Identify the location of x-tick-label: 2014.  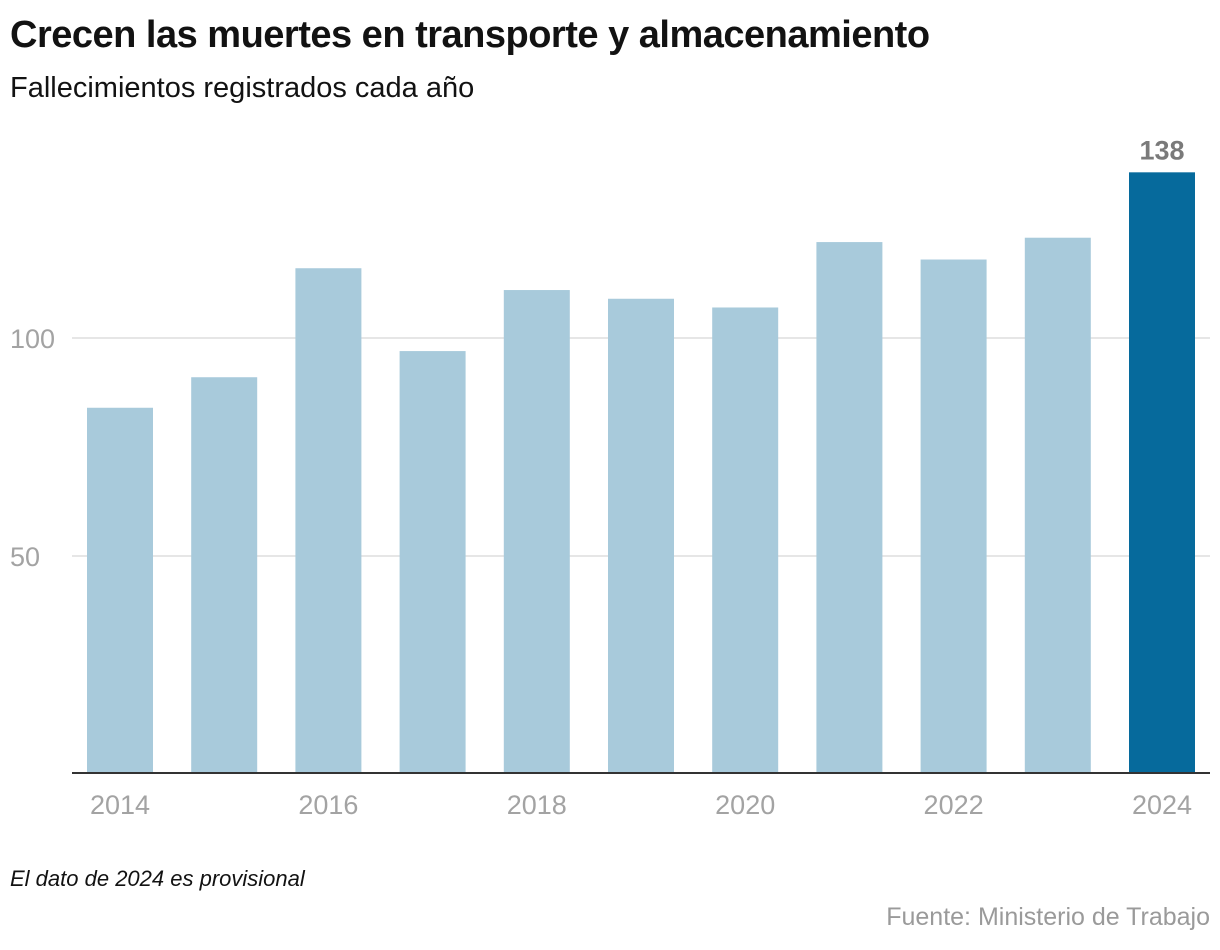
(120, 805).